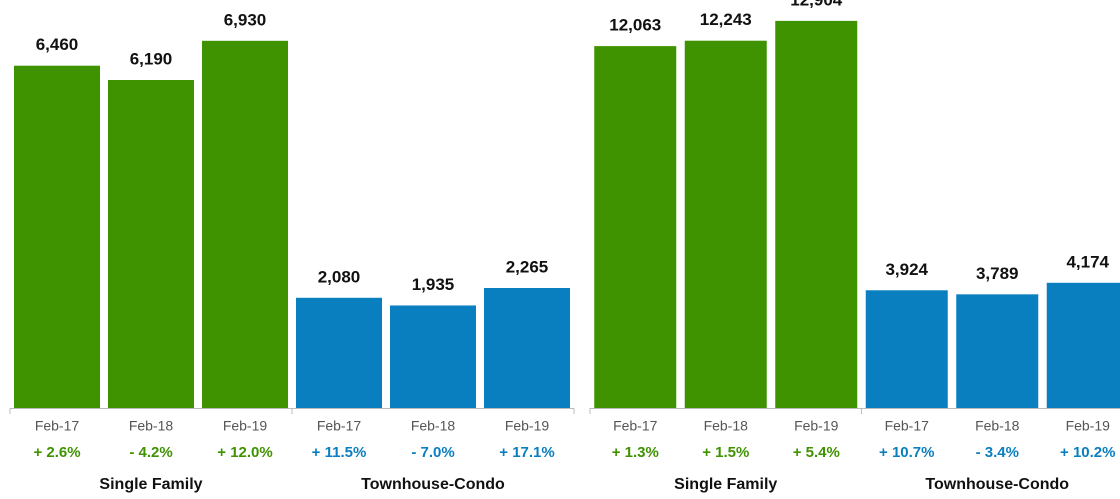  I want to click on change-label: + 10.7%, so click(906, 452).